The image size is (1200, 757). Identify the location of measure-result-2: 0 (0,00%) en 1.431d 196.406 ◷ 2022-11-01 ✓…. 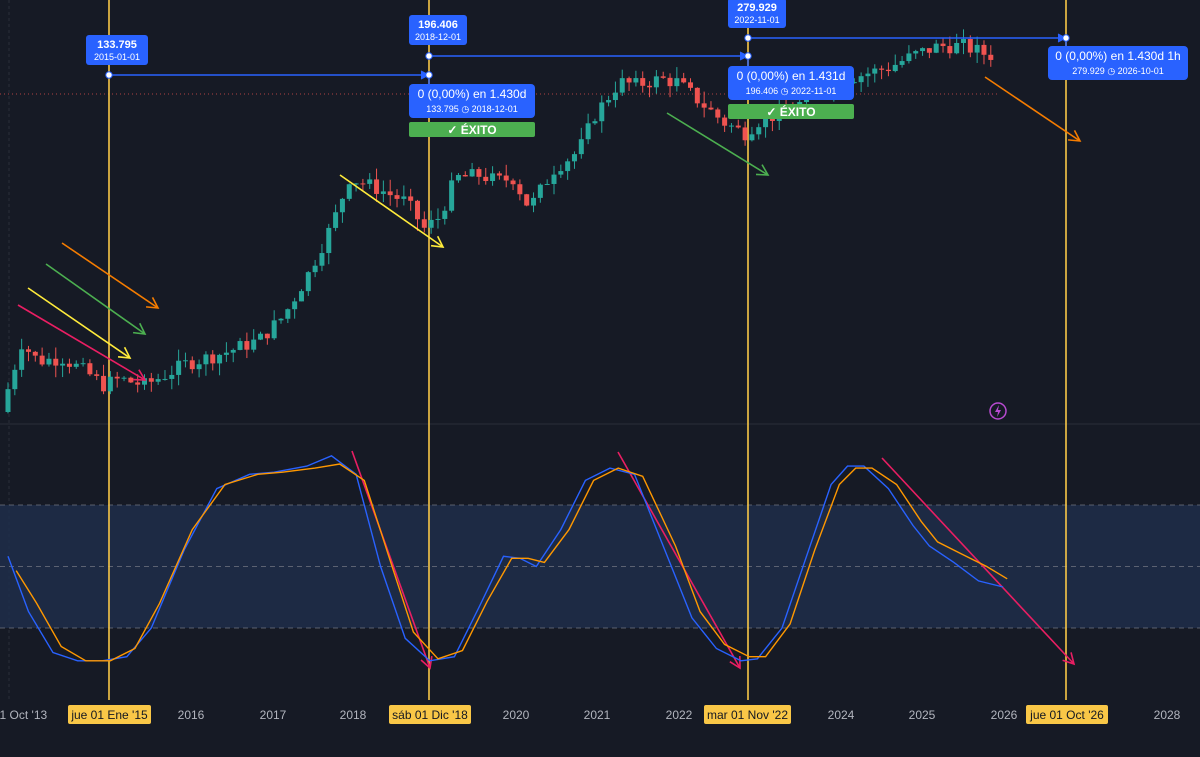
(791, 92).